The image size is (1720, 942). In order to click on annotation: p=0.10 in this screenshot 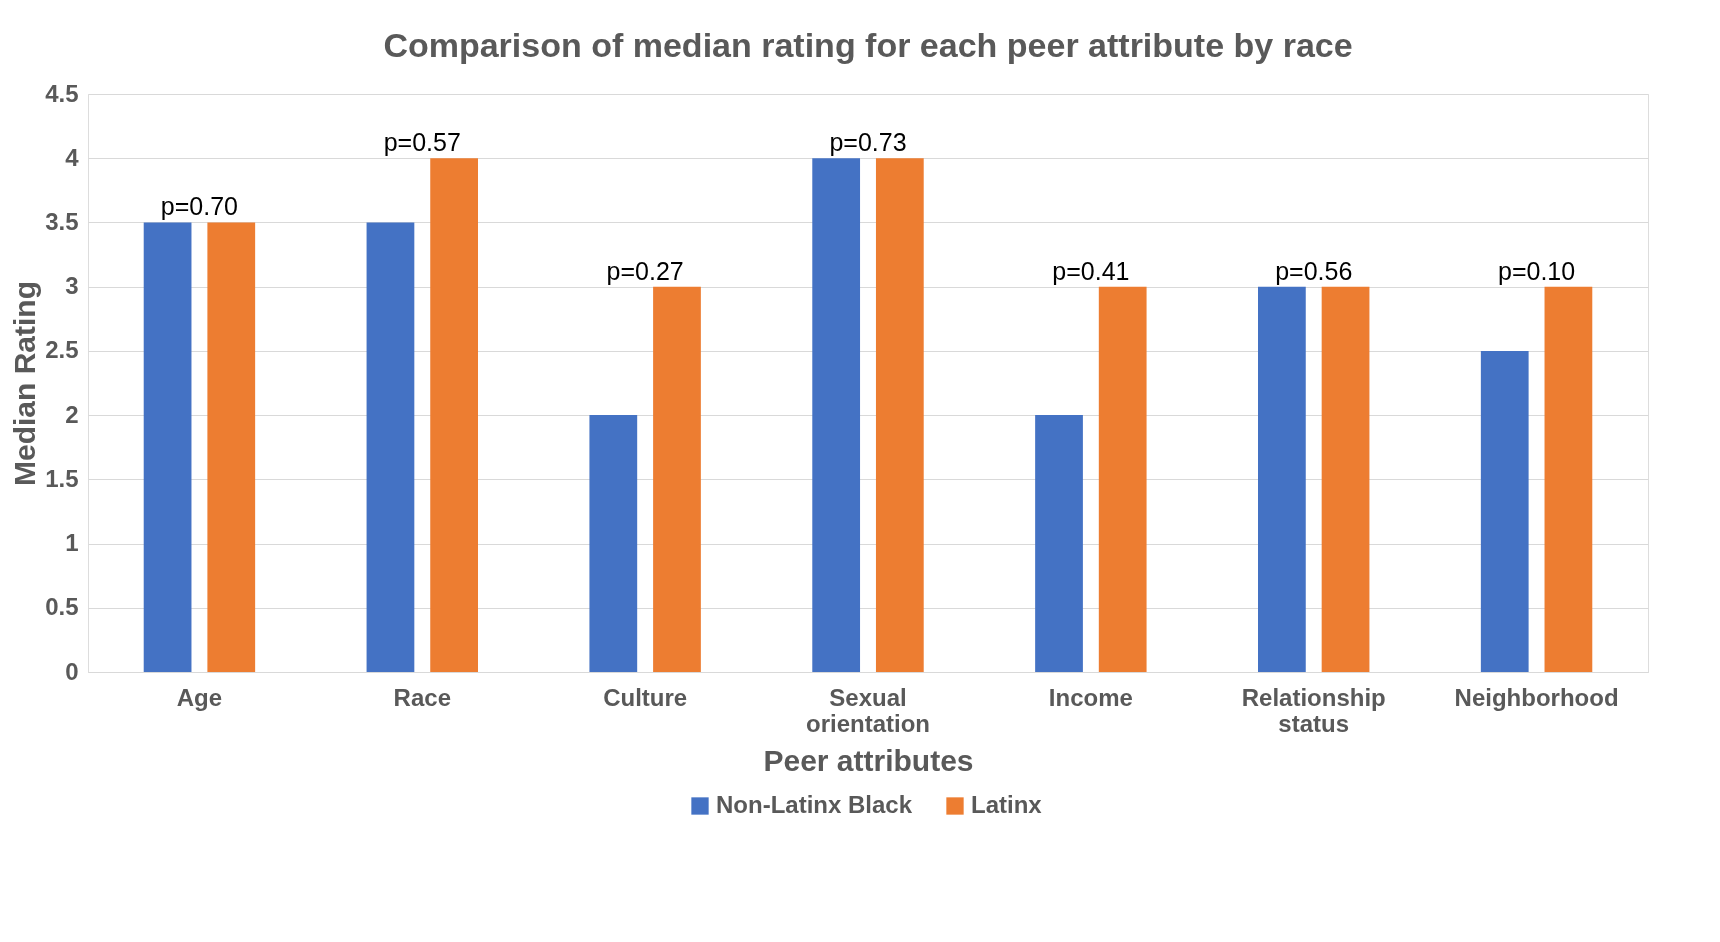, I will do `click(1536, 270)`.